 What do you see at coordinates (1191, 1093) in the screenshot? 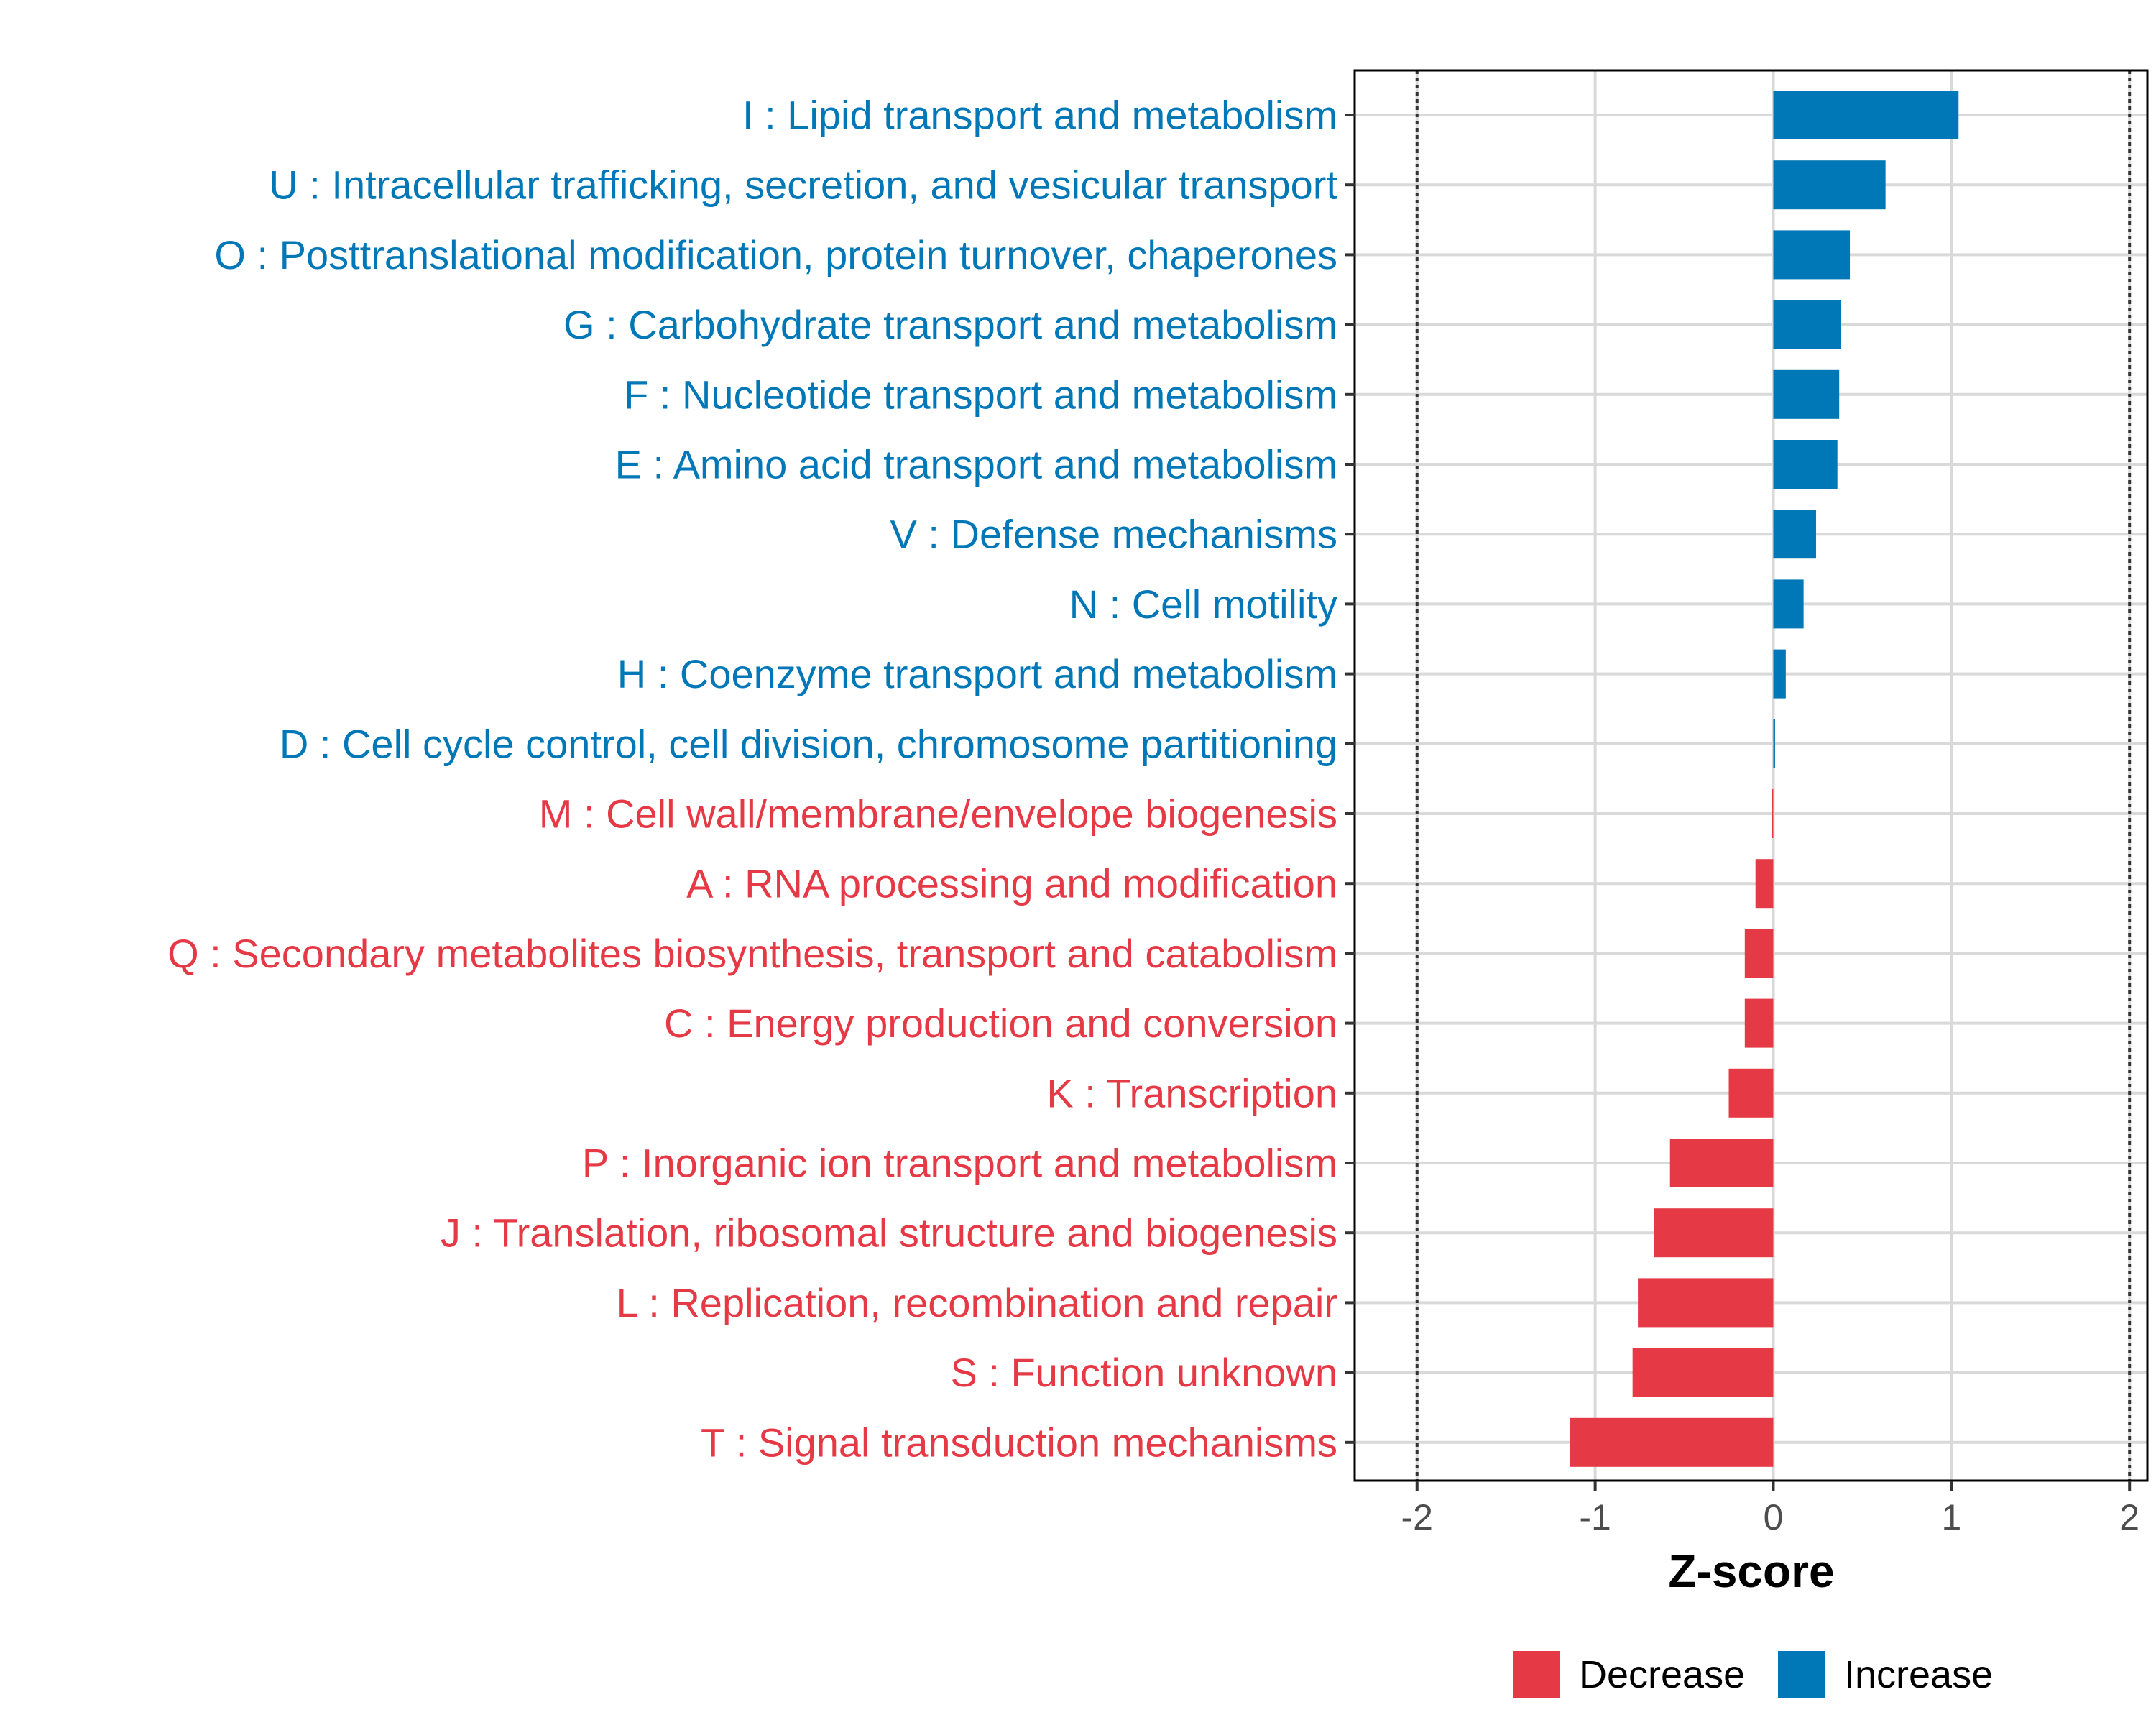
I see `category-label: K : Transcription` at bounding box center [1191, 1093].